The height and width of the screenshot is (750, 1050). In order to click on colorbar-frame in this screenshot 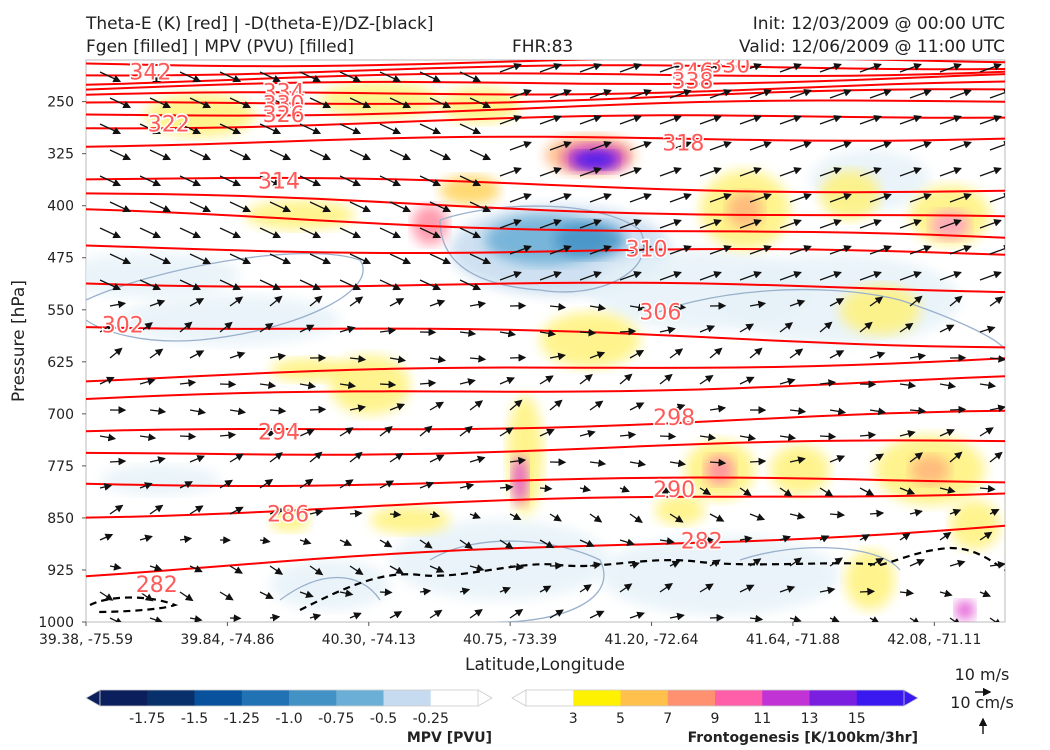, I will do `click(289, 698)`.